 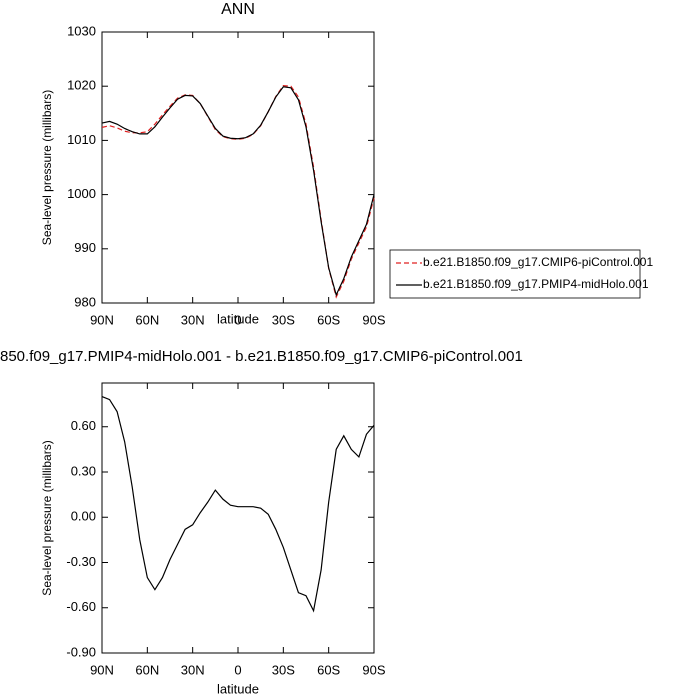 I want to click on y-tick-label: 0.30, so click(x=83, y=470).